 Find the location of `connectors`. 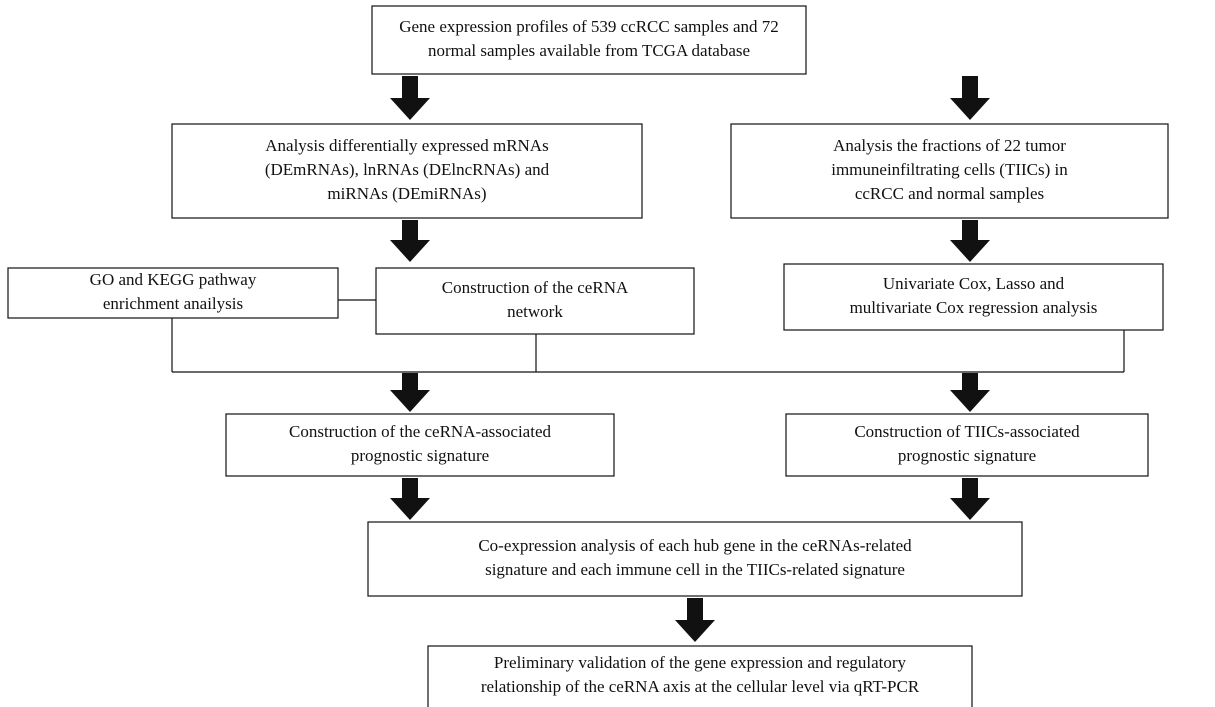

connectors is located at coordinates (648, 336).